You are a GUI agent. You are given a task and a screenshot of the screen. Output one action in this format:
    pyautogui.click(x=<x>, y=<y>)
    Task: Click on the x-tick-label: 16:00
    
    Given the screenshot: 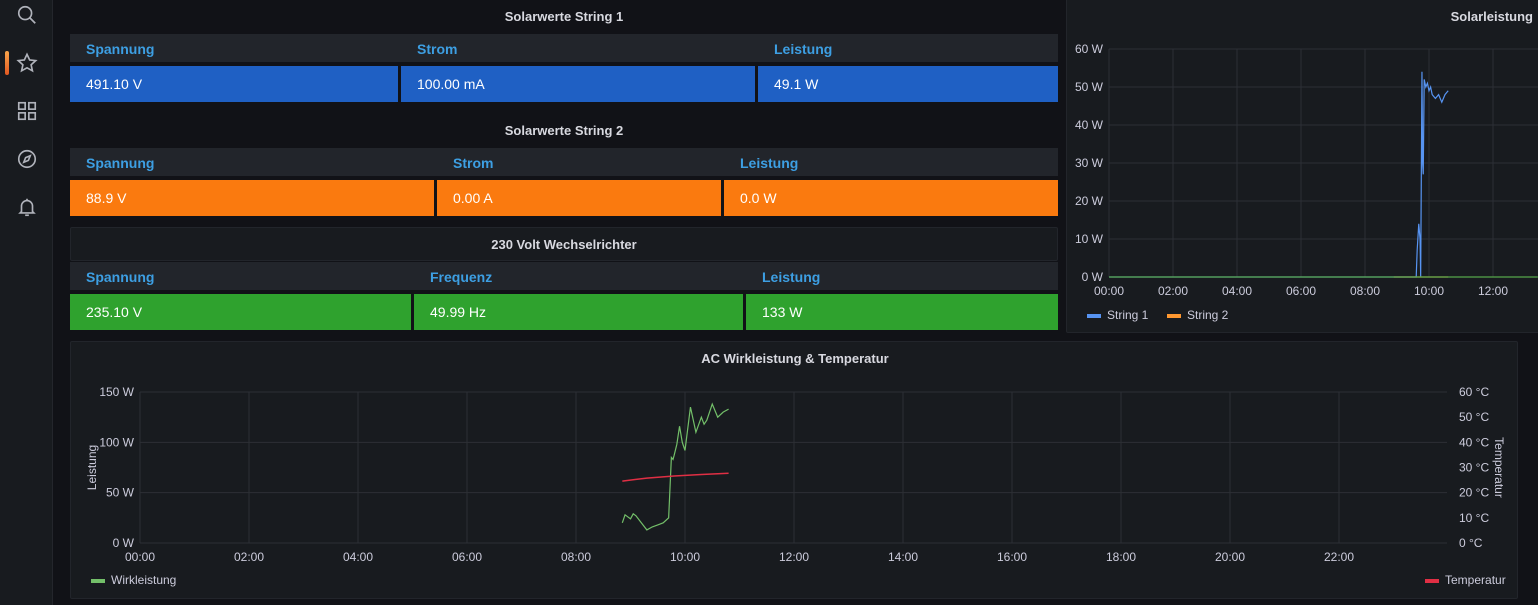 What is the action you would take?
    pyautogui.click(x=1012, y=557)
    